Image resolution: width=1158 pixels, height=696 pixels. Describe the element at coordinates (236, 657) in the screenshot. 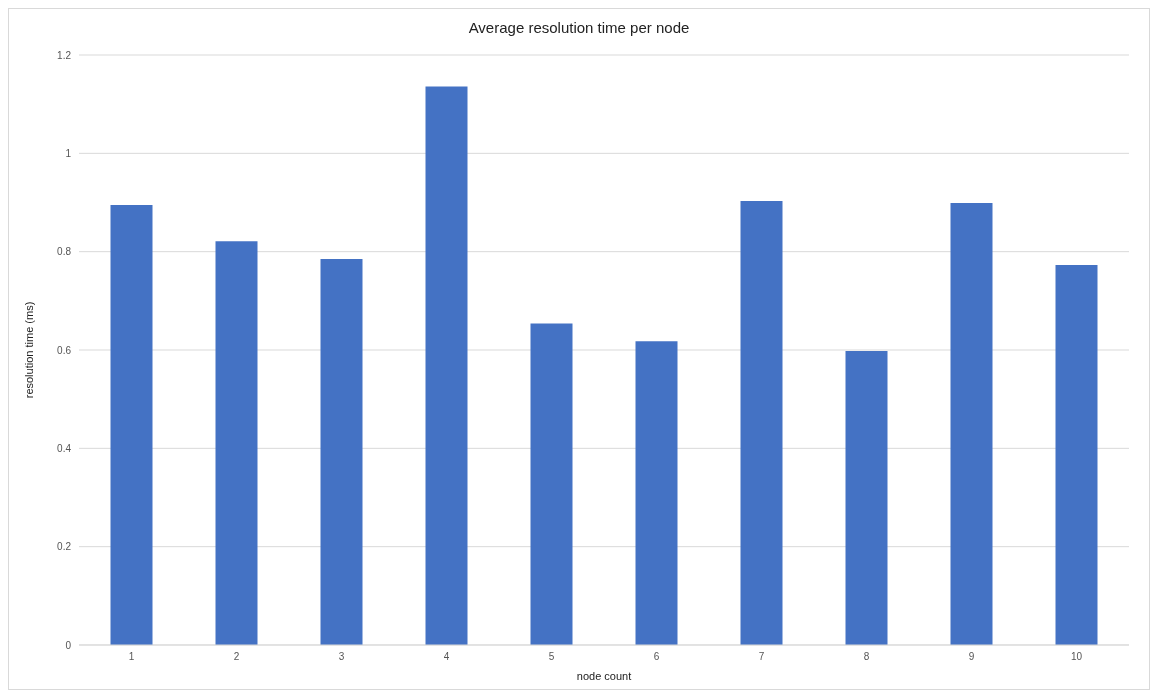

I see `x-tick-label: 2` at that location.